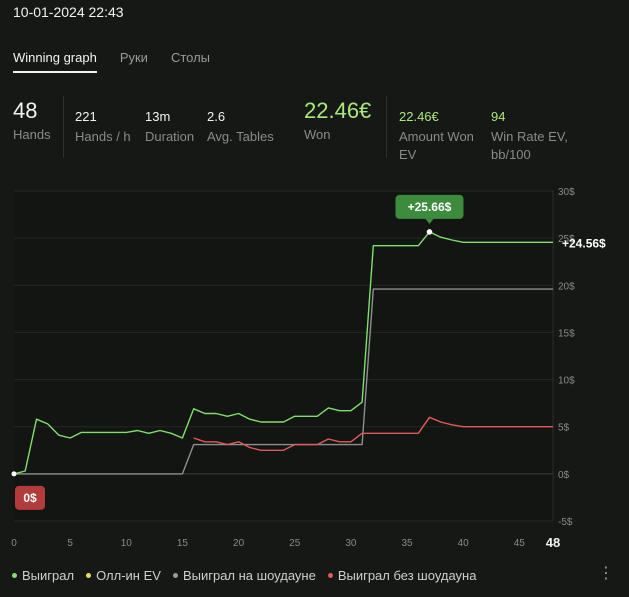 This screenshot has height=597, width=629. I want to click on tab-bar: Winning graph Руки Столы, so click(123, 61).